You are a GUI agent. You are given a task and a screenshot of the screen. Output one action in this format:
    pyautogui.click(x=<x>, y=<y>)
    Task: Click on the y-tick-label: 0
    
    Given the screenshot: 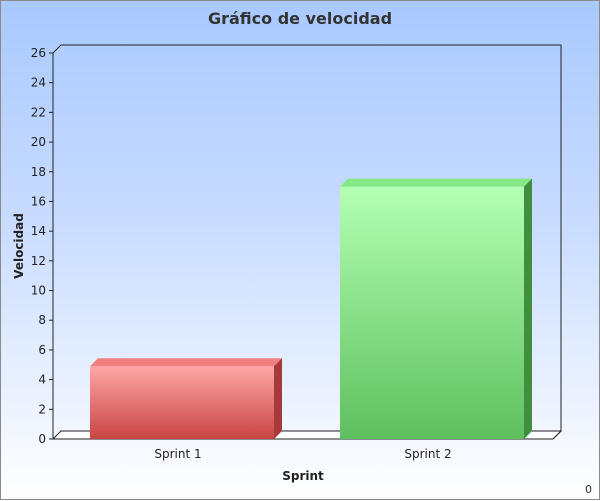 What is the action you would take?
    pyautogui.click(x=42, y=439)
    